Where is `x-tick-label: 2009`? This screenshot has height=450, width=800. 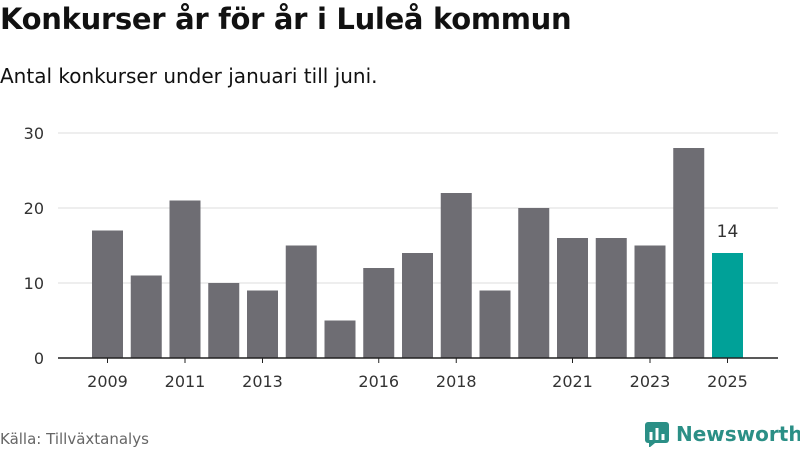 x-tick-label: 2009 is located at coordinates (107, 381).